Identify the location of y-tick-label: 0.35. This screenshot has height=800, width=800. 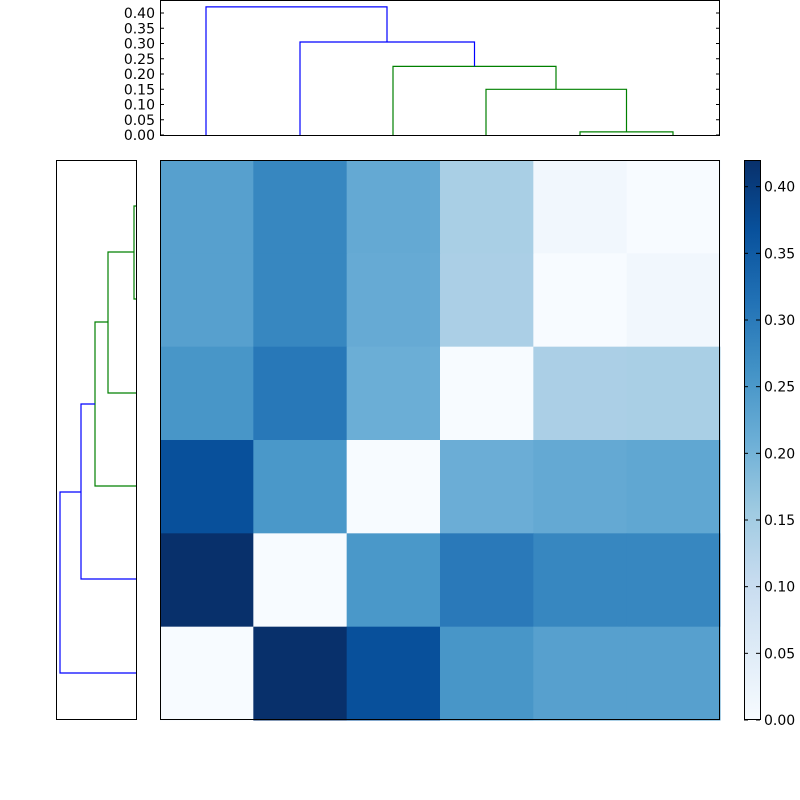
(139, 29).